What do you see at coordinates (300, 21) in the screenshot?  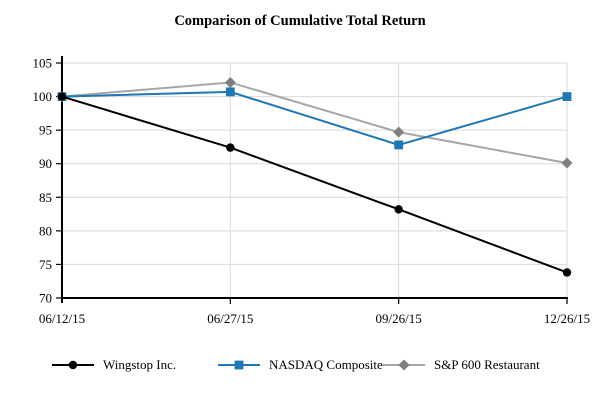 I see `chart-title: Comparison of Cumulative Total Return` at bounding box center [300, 21].